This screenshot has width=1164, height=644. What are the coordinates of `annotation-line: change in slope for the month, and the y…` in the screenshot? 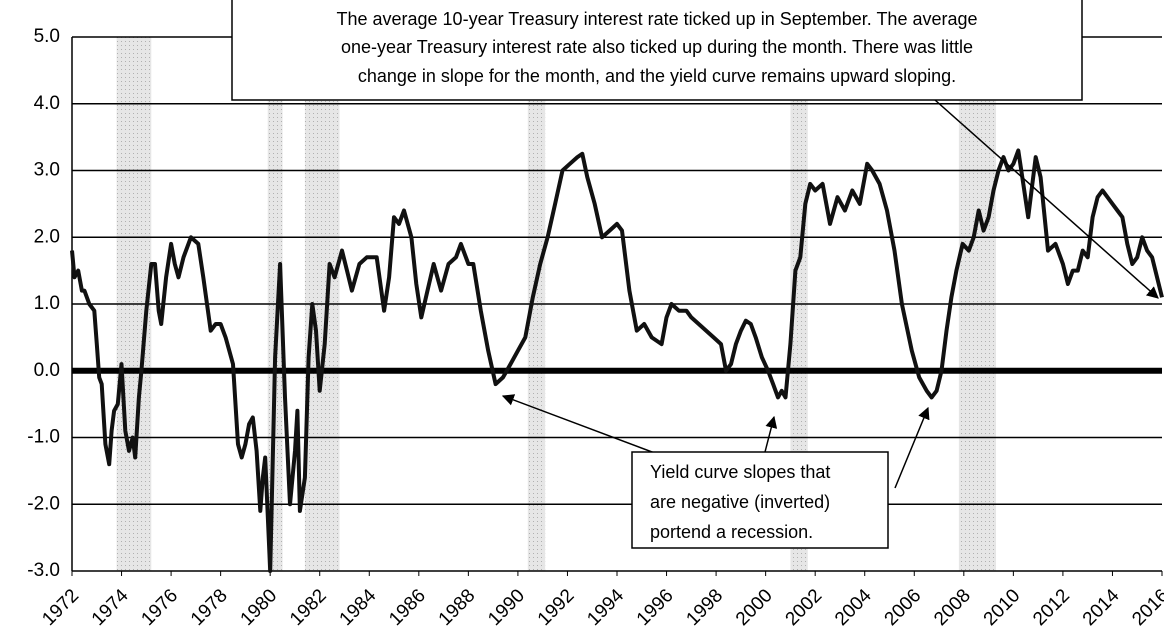 It's located at (657, 76).